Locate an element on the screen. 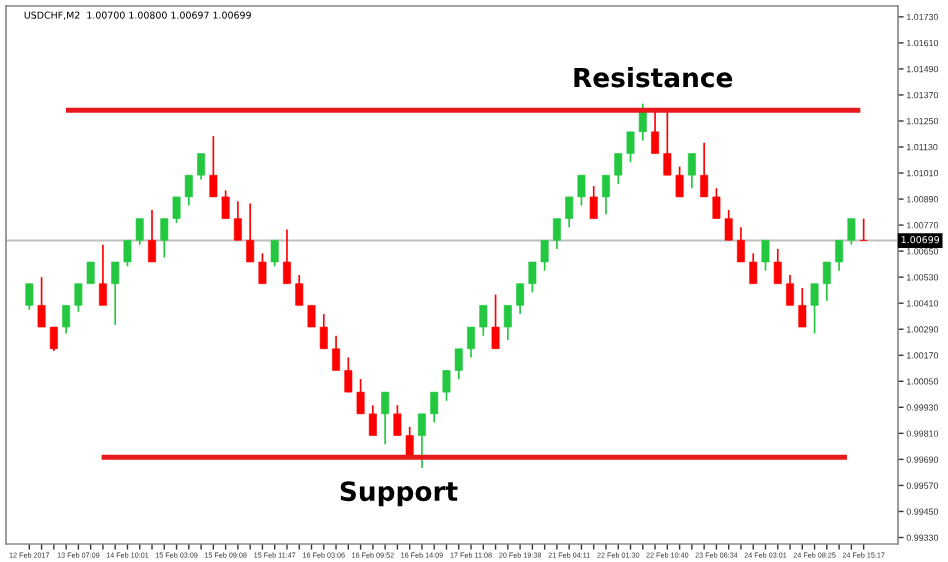 This screenshot has height=562, width=948. ref-line-label: Support is located at coordinates (399, 494).